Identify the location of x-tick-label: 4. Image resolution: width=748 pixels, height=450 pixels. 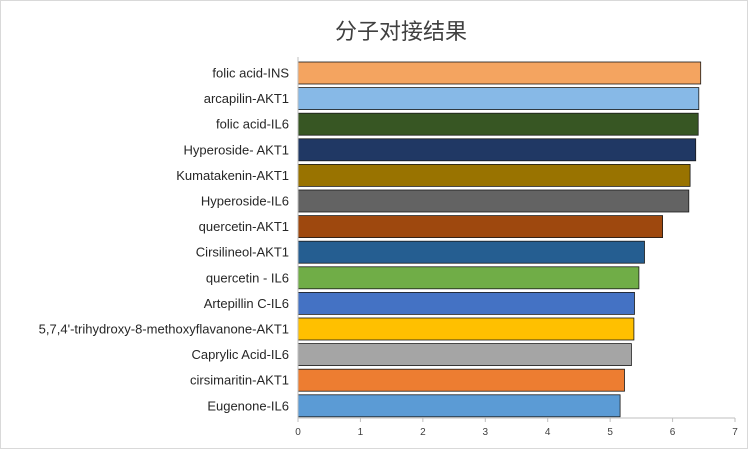
(548, 432).